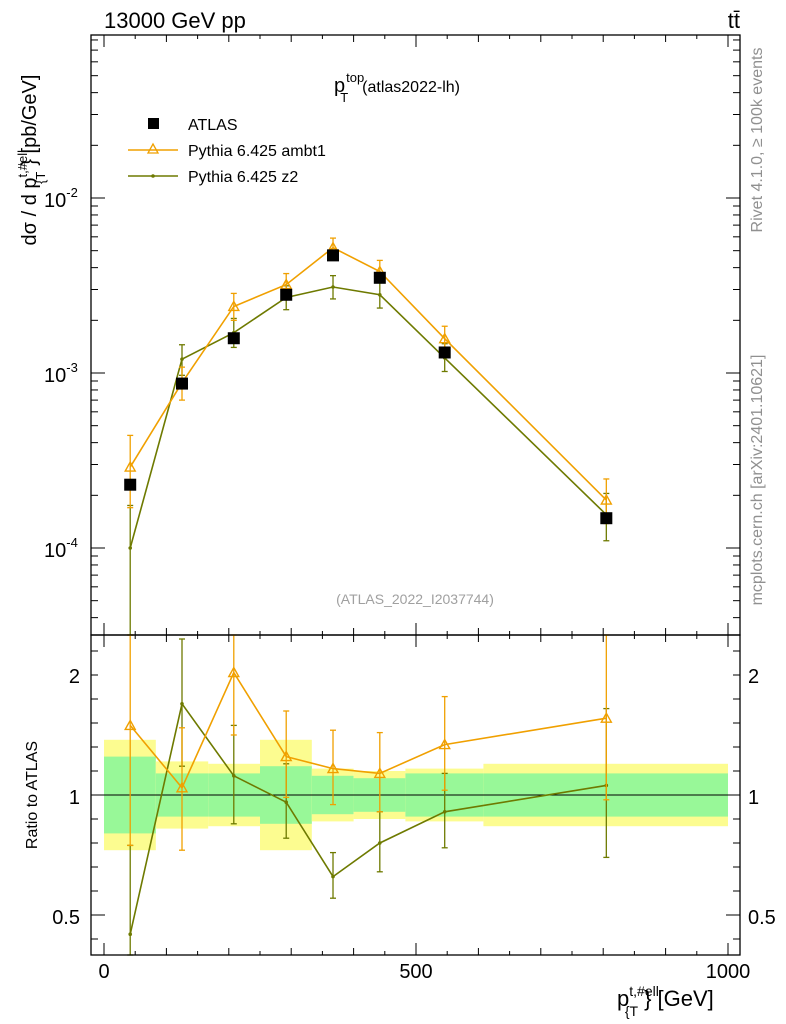  What do you see at coordinates (753, 798) in the screenshot?
I see `ratio-y-tick-label-right: 1` at bounding box center [753, 798].